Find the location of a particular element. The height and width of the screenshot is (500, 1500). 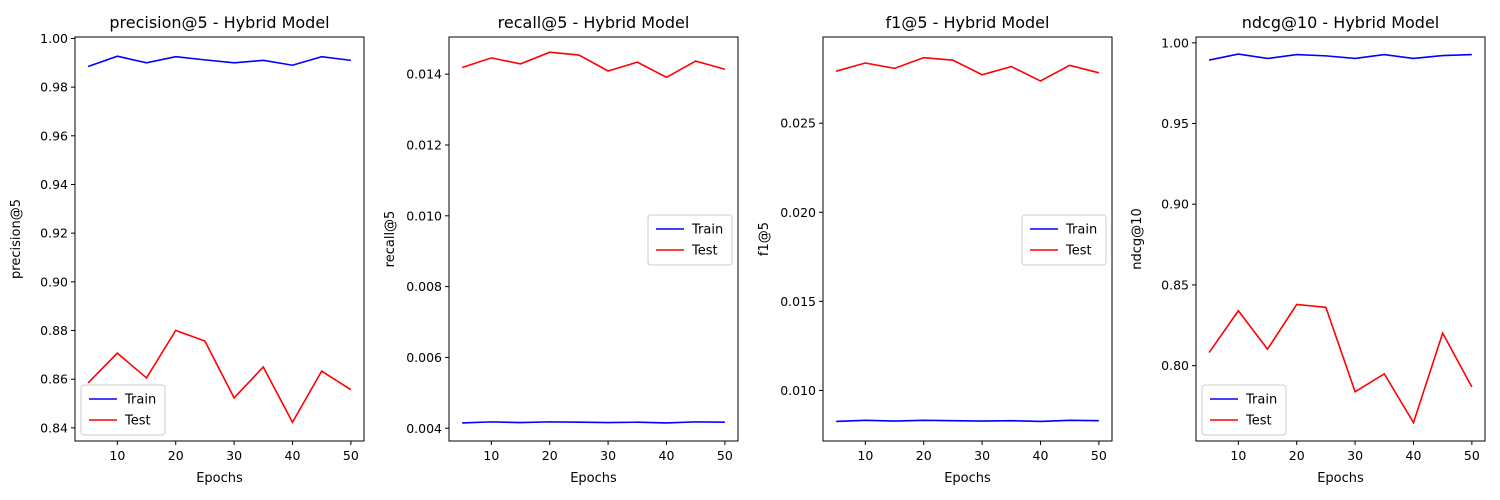

y-tick-label: 0.85 is located at coordinates (1175, 284).